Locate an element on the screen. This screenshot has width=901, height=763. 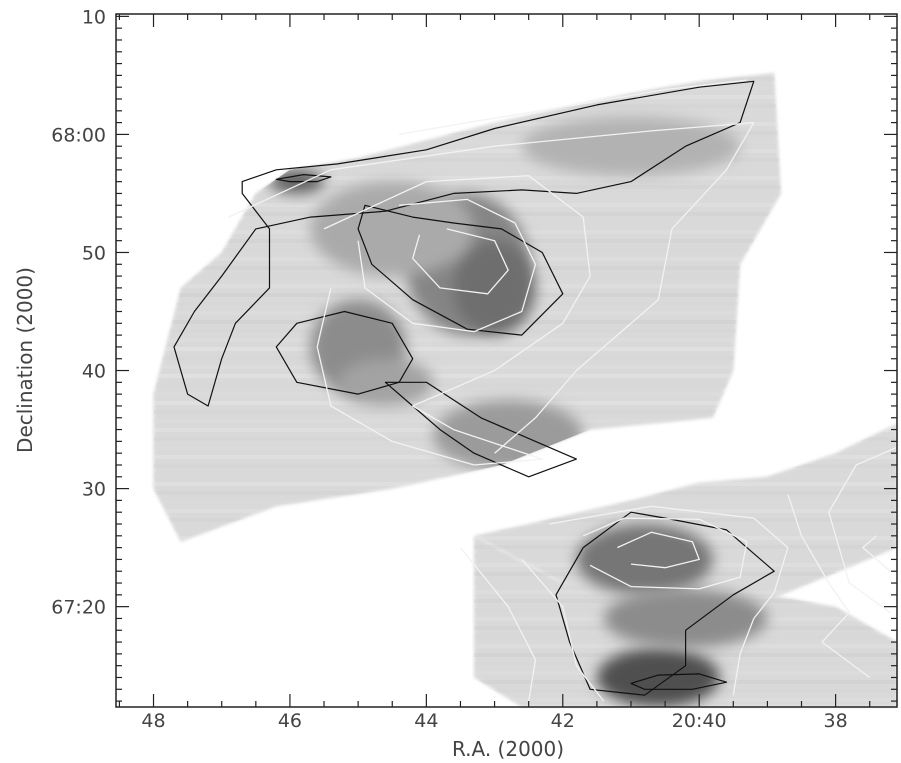
y-tick-label: 10 is located at coordinates (94, 17).